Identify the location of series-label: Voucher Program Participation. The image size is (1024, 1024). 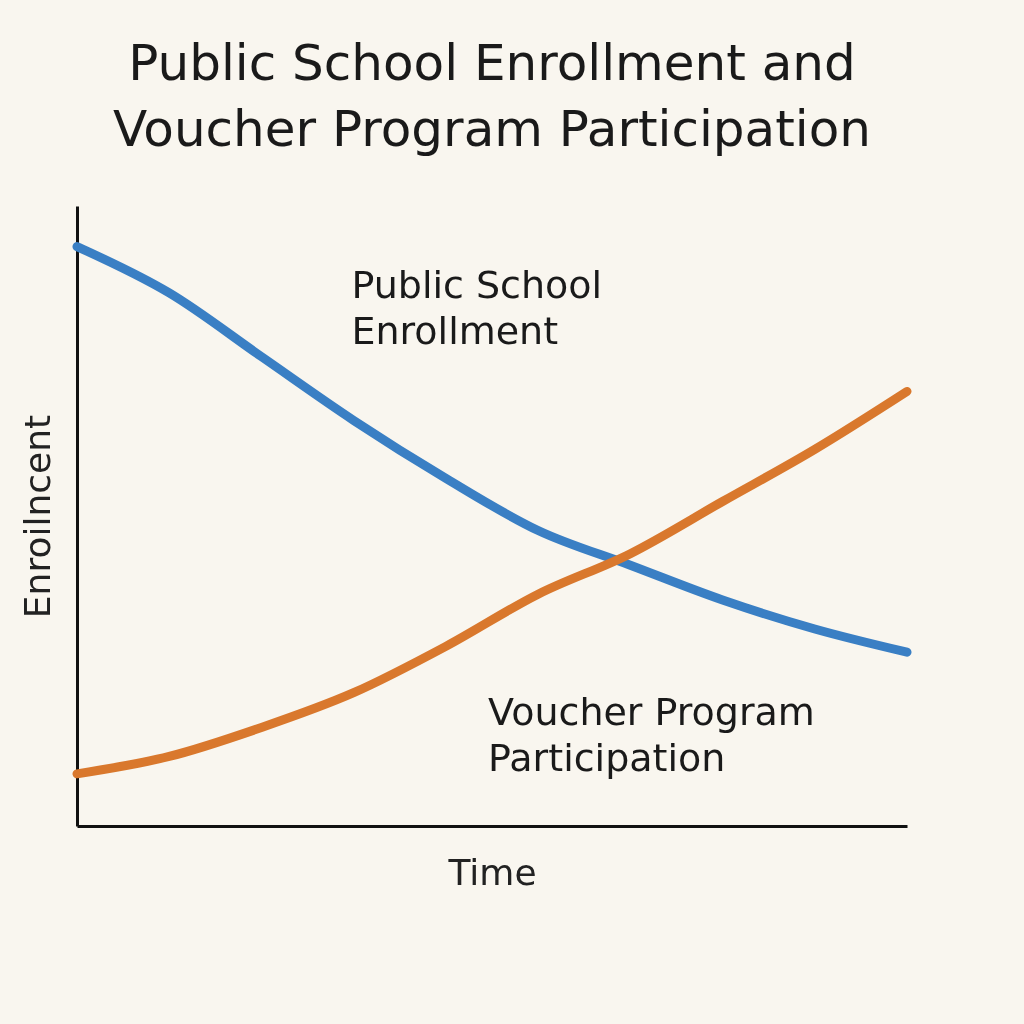
(651, 735).